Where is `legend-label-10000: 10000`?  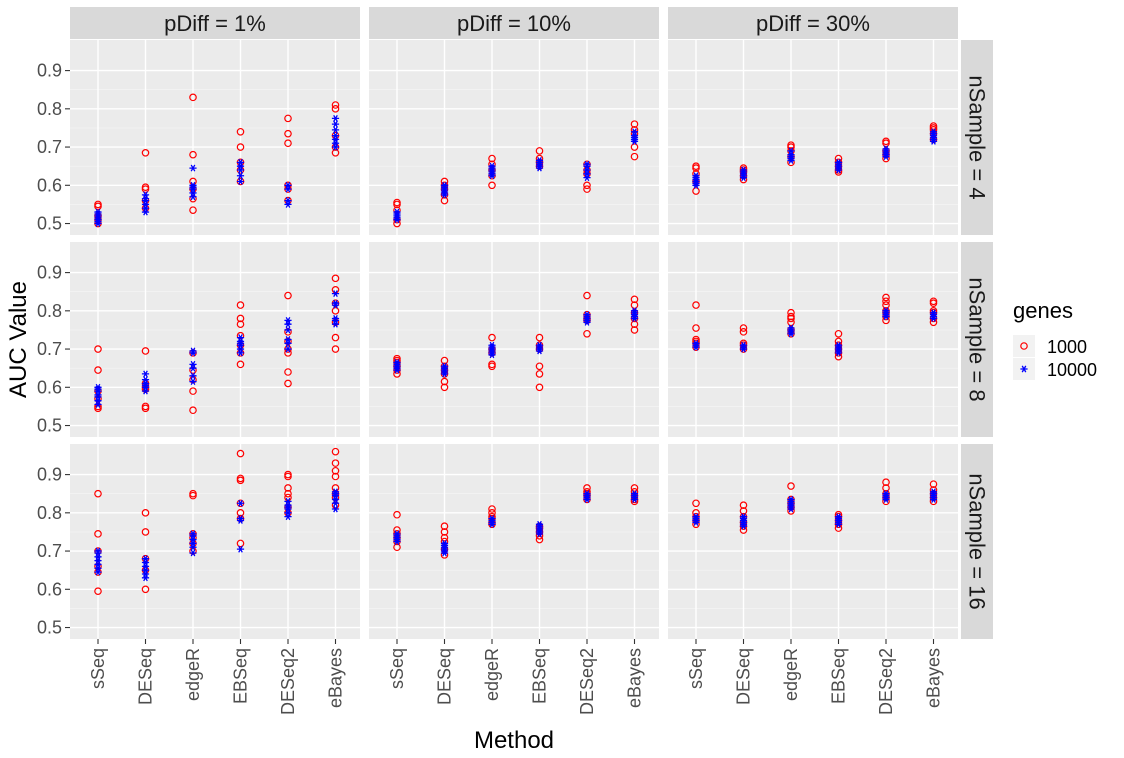
legend-label-10000: 10000 is located at coordinates (1072, 370).